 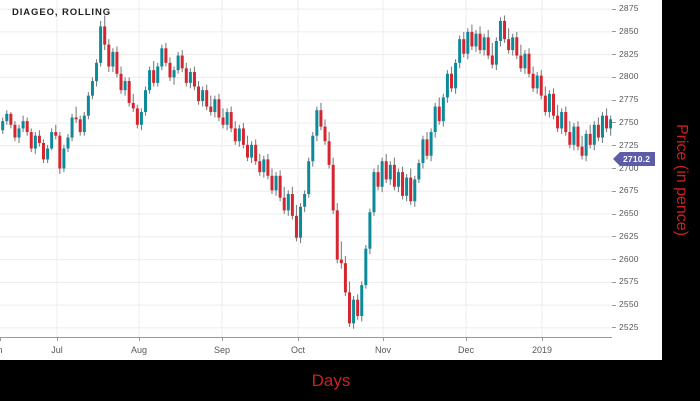 What do you see at coordinates (634, 159) in the screenshot?
I see `last-price-tag: 2710.2` at bounding box center [634, 159].